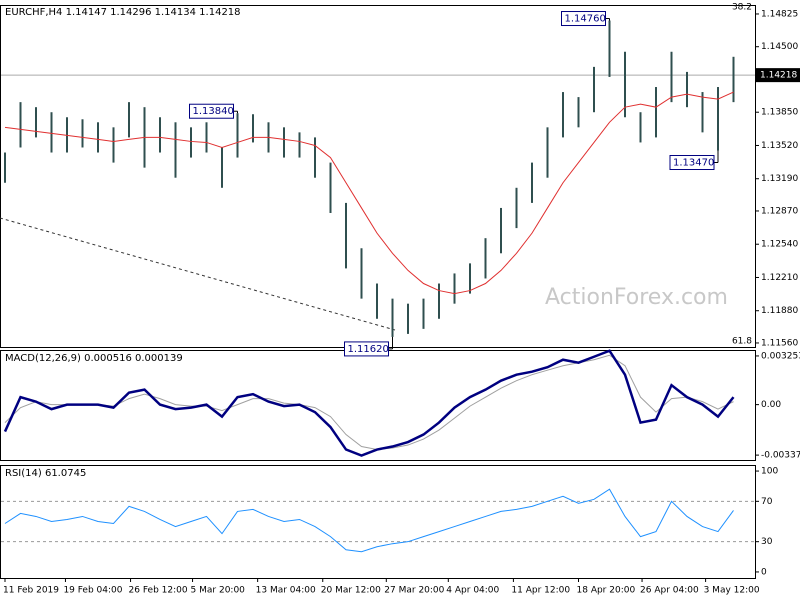 This screenshot has height=600, width=800. I want to click on watermark: ActionForex.com, so click(636, 297).